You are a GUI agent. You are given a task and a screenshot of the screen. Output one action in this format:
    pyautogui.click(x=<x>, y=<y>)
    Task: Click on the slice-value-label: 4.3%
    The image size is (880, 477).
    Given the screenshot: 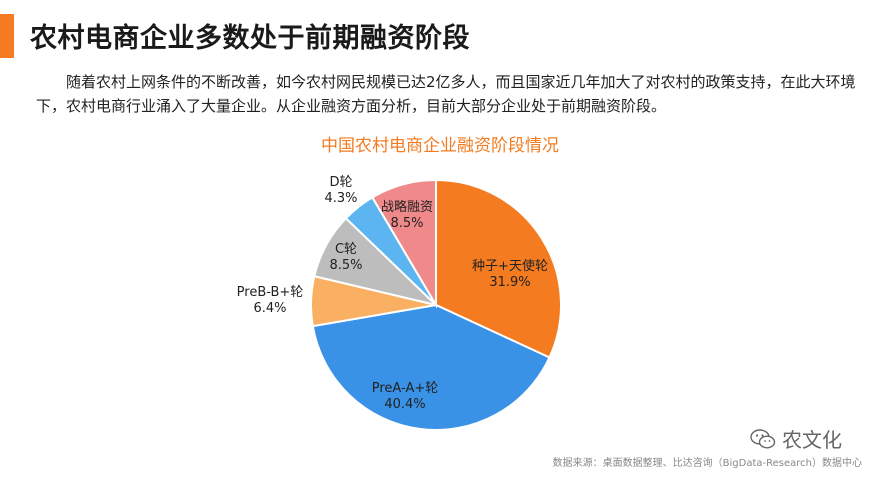 What is the action you would take?
    pyautogui.click(x=340, y=198)
    